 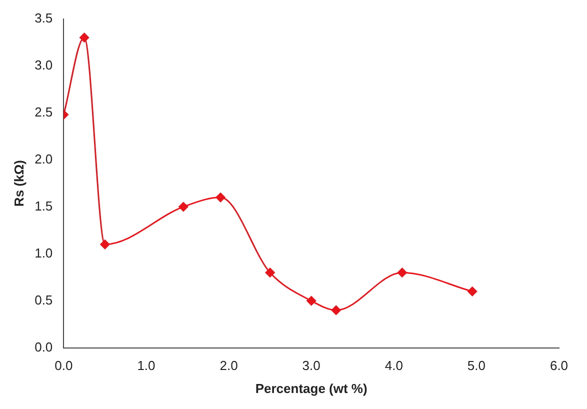 I want to click on y-tick-label: 0.5, so click(x=43, y=300).